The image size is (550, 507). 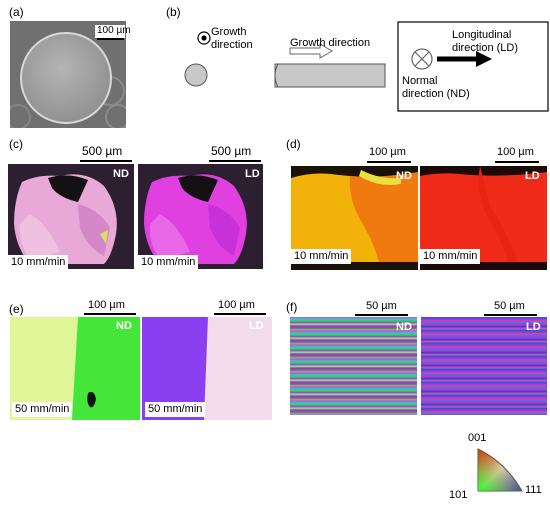 I want to click on panel-a-label: (a), so click(x=16, y=12).